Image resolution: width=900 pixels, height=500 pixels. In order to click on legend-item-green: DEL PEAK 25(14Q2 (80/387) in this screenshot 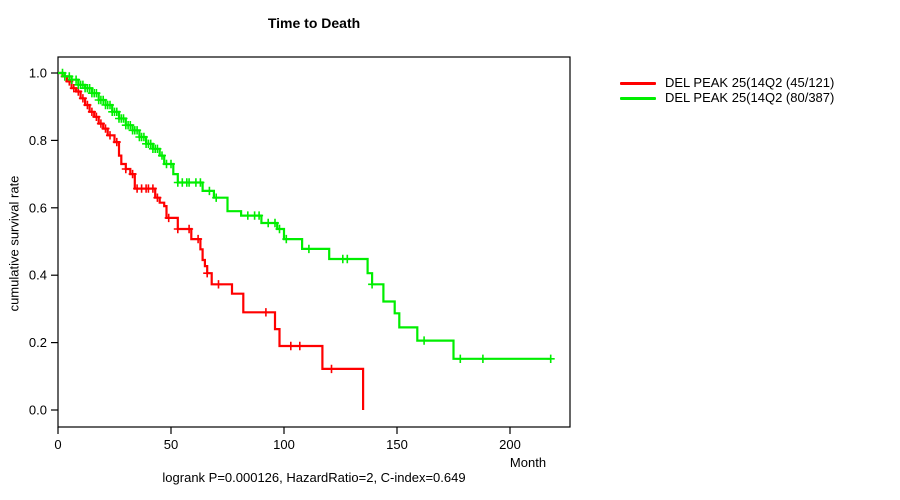, I will do `click(727, 98)`.